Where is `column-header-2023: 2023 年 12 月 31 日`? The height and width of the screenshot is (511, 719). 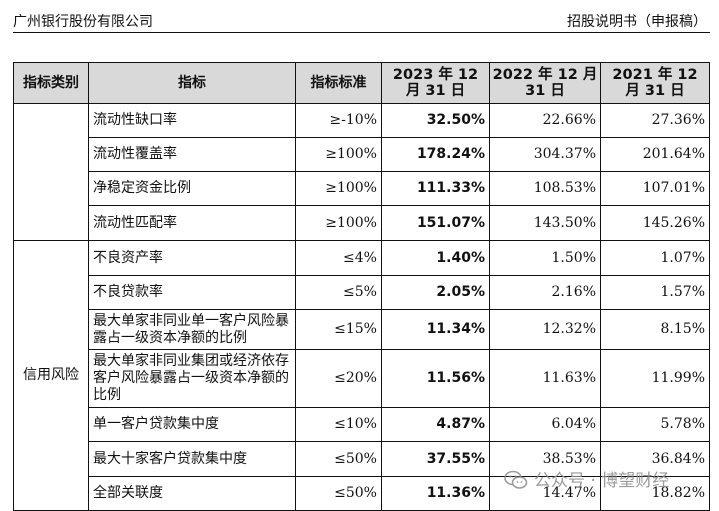 column-header-2023: 2023 年 12 月 31 日 is located at coordinates (435, 83).